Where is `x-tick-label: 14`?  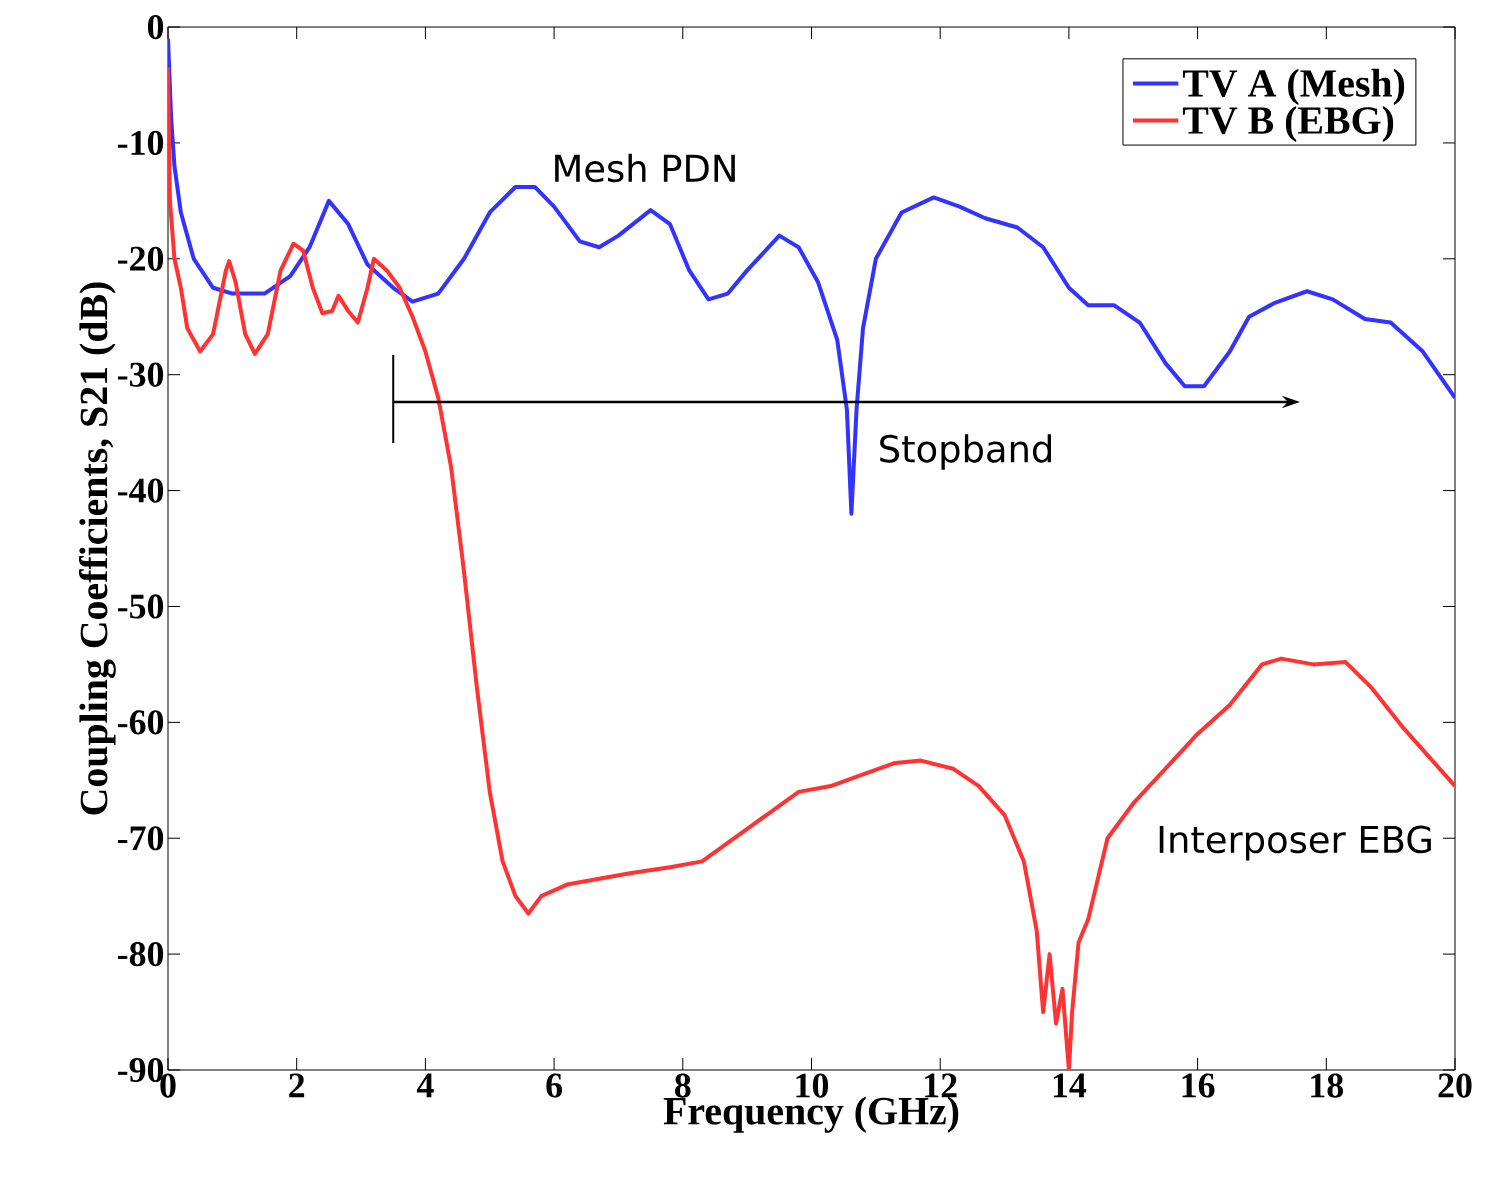
x-tick-label: 14 is located at coordinates (1070, 1085).